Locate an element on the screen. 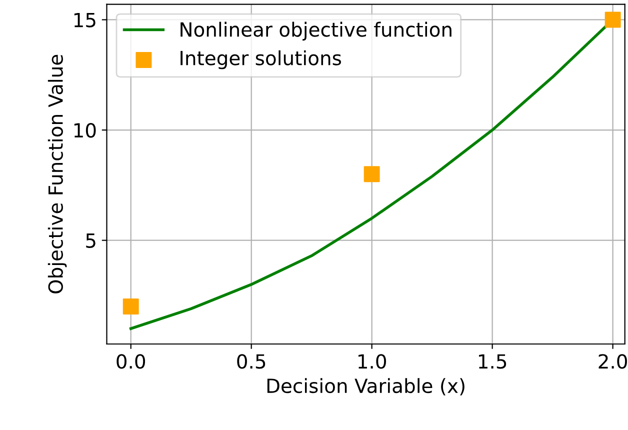 Image resolution: width=628 pixels, height=430 pixels. y-tick-label: 5 is located at coordinates (91, 241).